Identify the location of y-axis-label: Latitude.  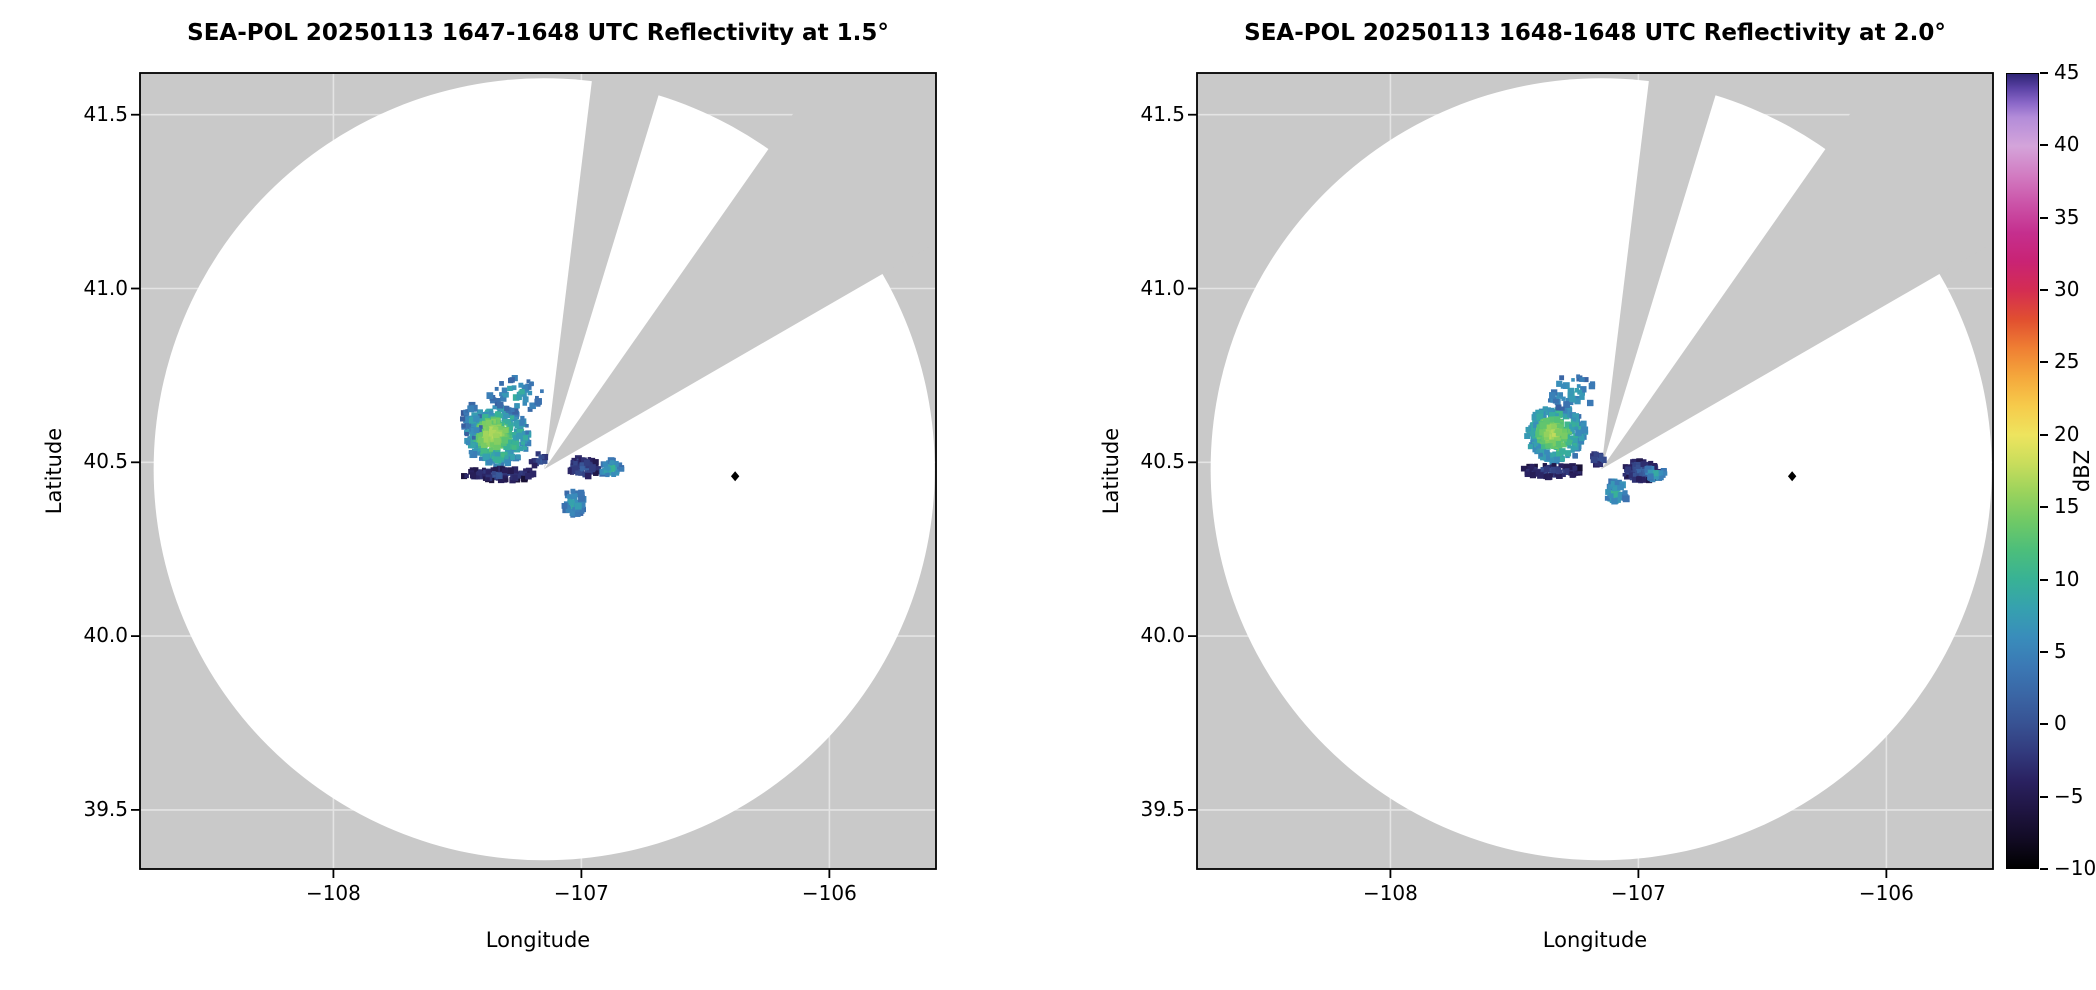
(54, 471).